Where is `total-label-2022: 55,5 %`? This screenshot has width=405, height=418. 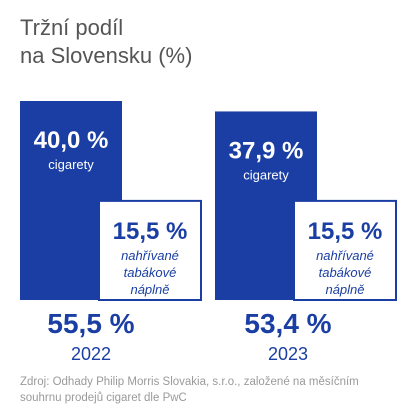 total-label-2022: 55,5 % is located at coordinates (91, 323).